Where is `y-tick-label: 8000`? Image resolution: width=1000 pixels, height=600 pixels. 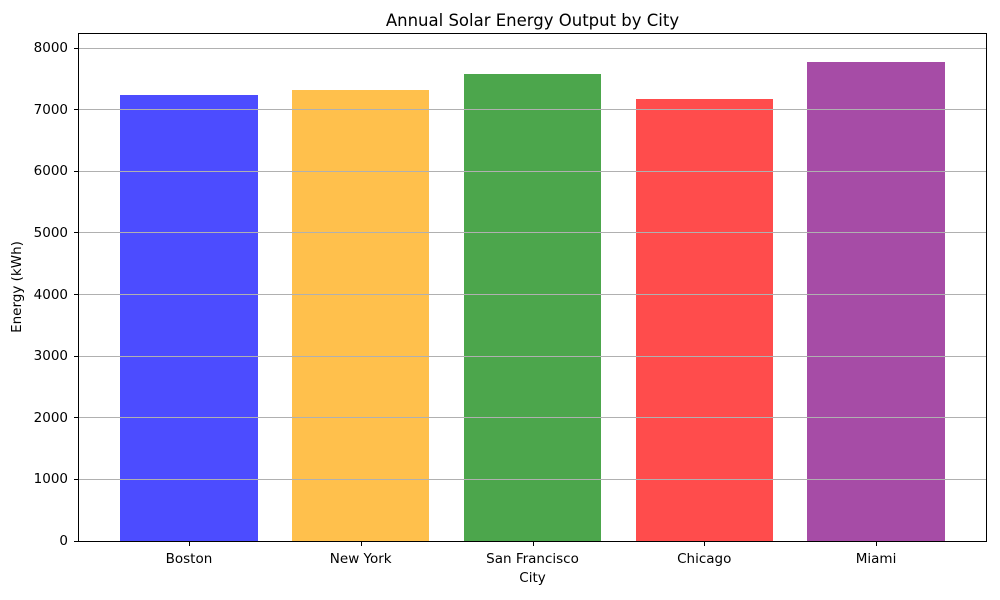 y-tick-label: 8000 is located at coordinates (50, 48).